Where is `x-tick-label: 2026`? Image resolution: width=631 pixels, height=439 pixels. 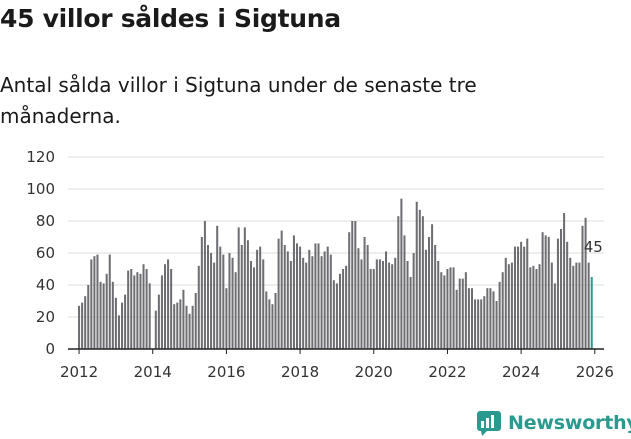 x-tick-label: 2026 is located at coordinates (595, 372).